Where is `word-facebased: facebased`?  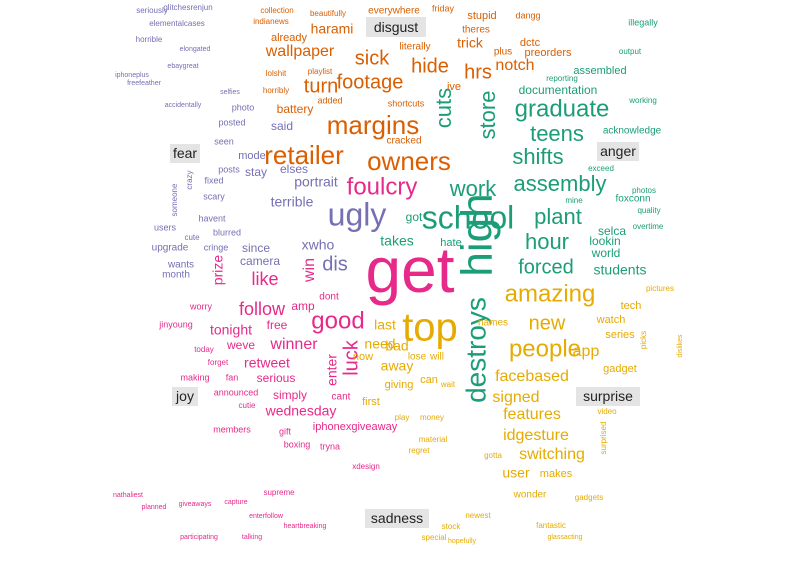
word-facebased: facebased is located at coordinates (532, 376).